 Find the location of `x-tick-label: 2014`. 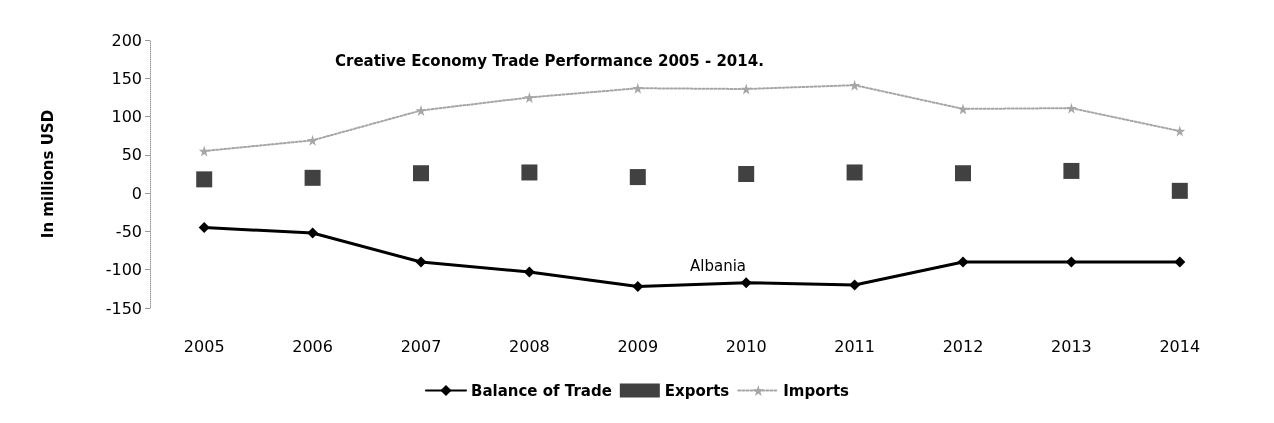

x-tick-label: 2014 is located at coordinates (1180, 346).